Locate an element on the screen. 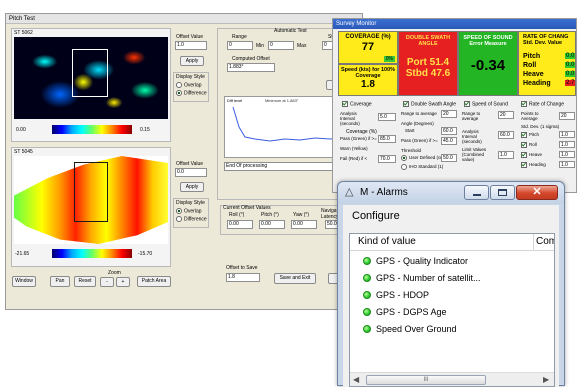  sound-speed-checkbox: Speed of Sound is located at coordinates (486, 104).